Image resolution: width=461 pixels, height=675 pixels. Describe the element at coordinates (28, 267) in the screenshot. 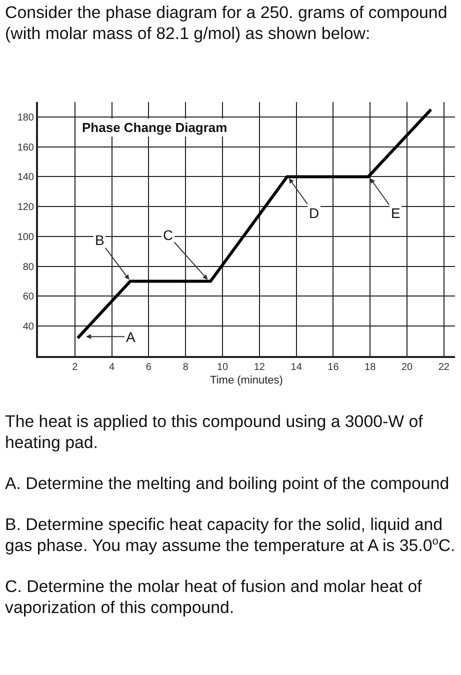

I see `y-tick-label: 80` at that location.